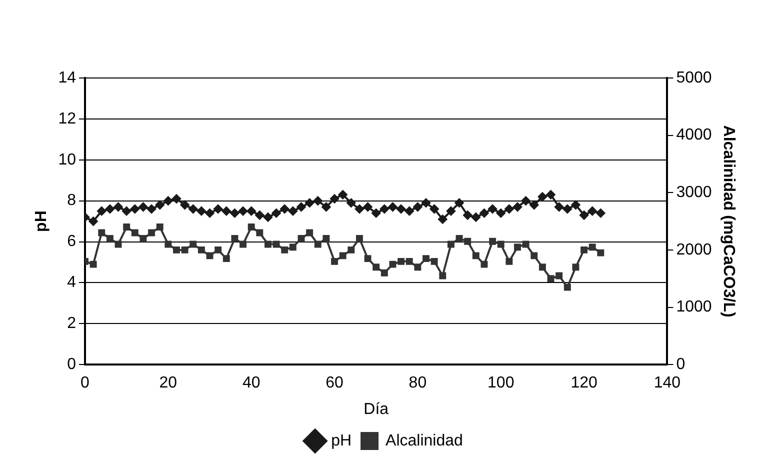  I want to click on y-axis-title: pH, so click(41, 221).